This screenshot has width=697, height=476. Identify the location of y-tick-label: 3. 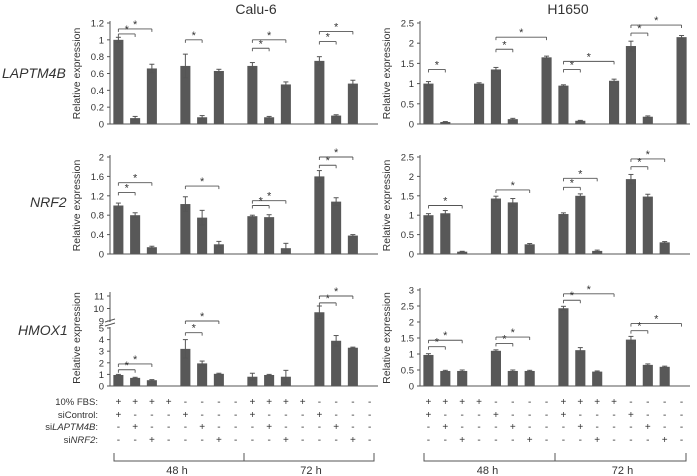
(411, 291).